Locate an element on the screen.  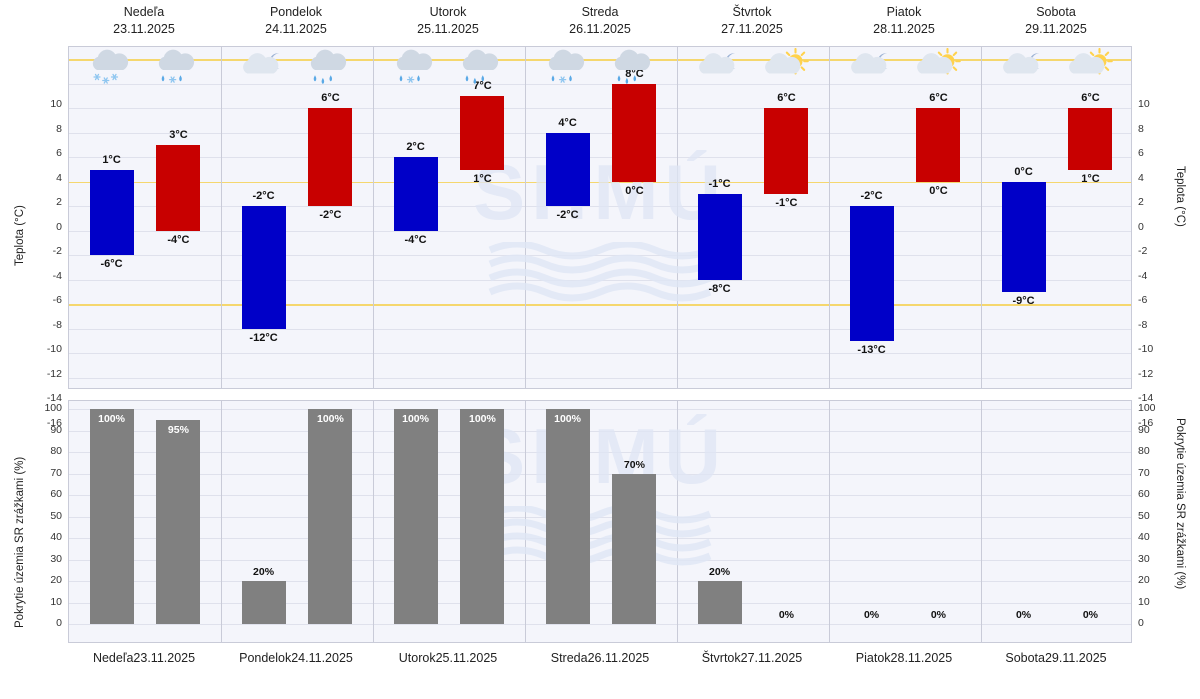
temp-ytick-left--16: -16 is located at coordinates (54, 422).